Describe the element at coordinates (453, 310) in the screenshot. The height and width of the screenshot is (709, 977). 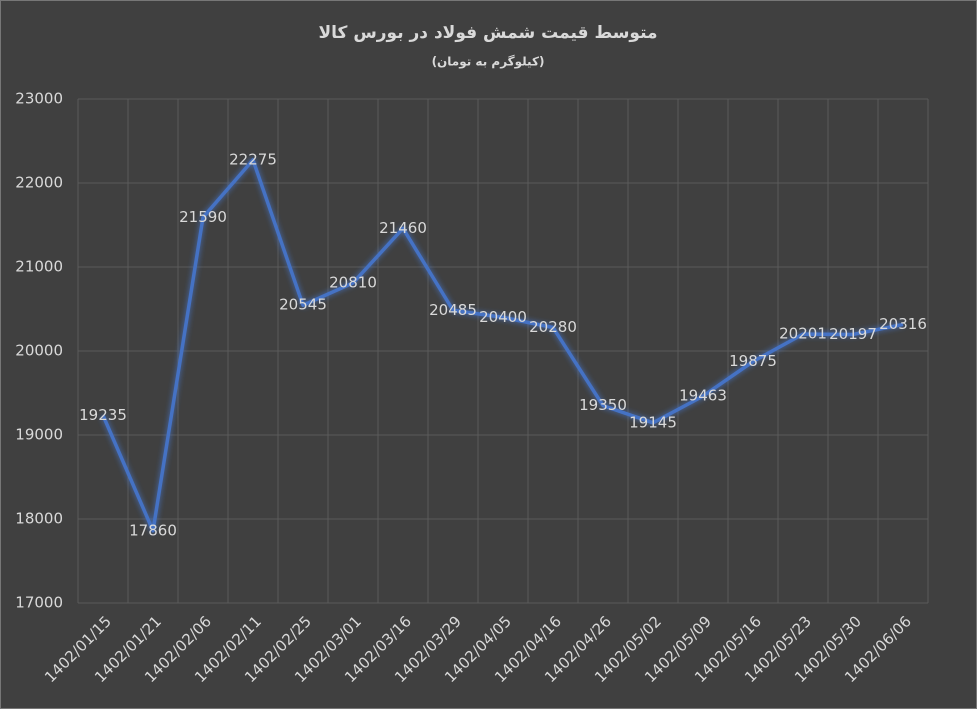
I see `data-label: 20485` at that location.